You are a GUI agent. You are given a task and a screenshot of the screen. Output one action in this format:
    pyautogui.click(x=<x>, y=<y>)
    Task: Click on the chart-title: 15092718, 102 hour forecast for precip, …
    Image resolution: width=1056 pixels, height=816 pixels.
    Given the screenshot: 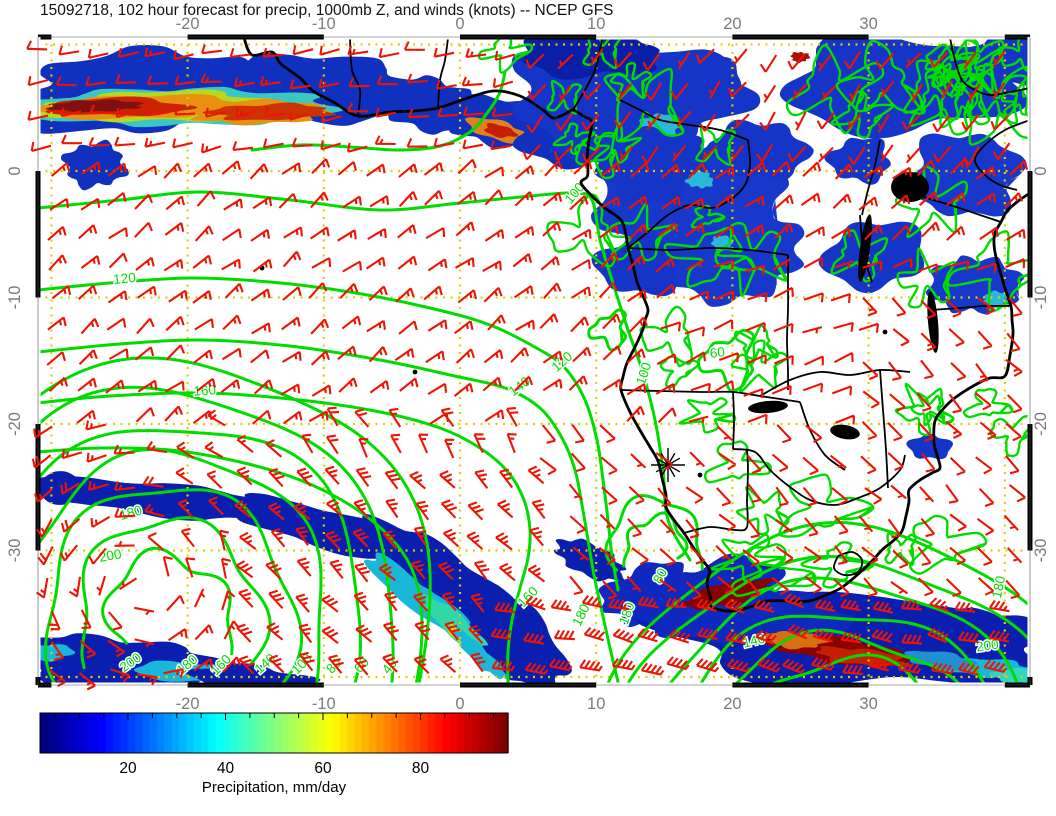 What is the action you would take?
    pyautogui.click(x=327, y=10)
    